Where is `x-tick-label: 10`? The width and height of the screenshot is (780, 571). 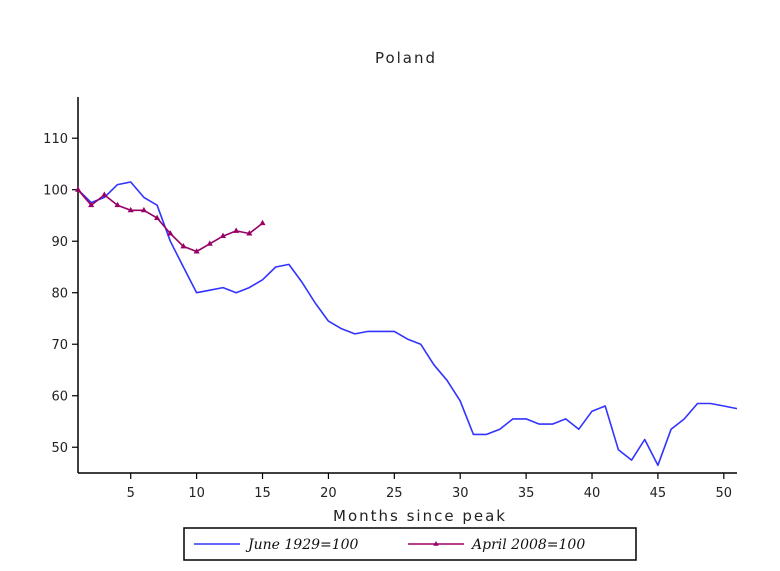 x-tick-label: 10 is located at coordinates (196, 493).